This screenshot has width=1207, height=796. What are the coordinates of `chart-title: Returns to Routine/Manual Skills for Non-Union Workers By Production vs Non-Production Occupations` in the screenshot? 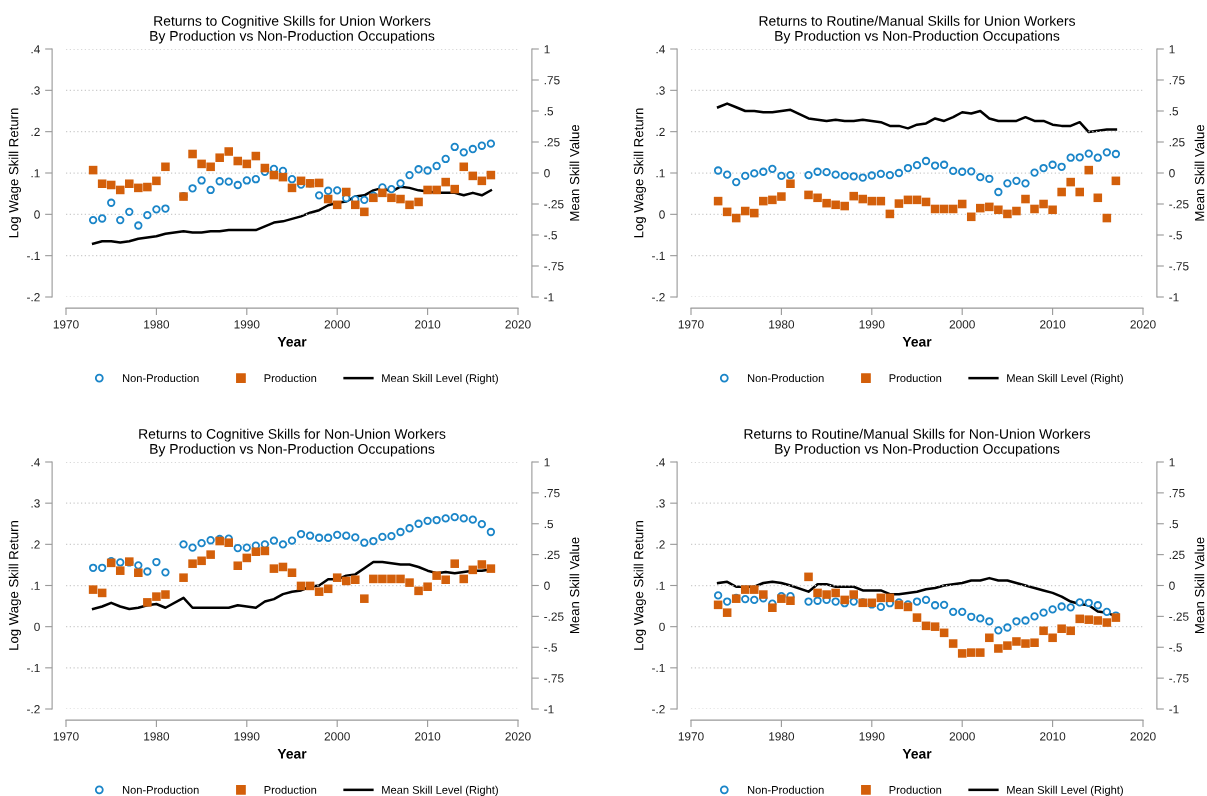 It's located at (917, 442).